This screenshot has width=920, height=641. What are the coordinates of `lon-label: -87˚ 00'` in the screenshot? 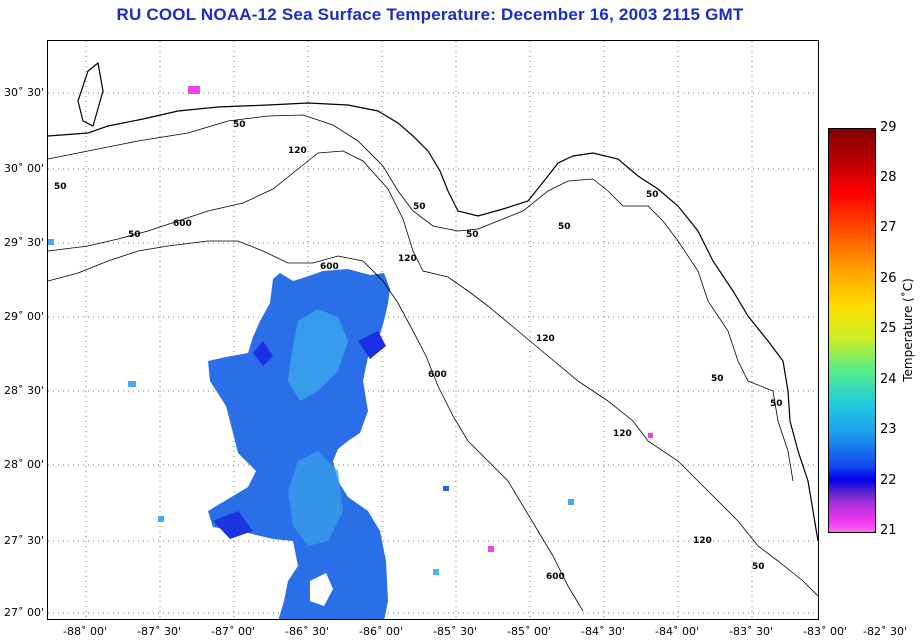 It's located at (233, 631).